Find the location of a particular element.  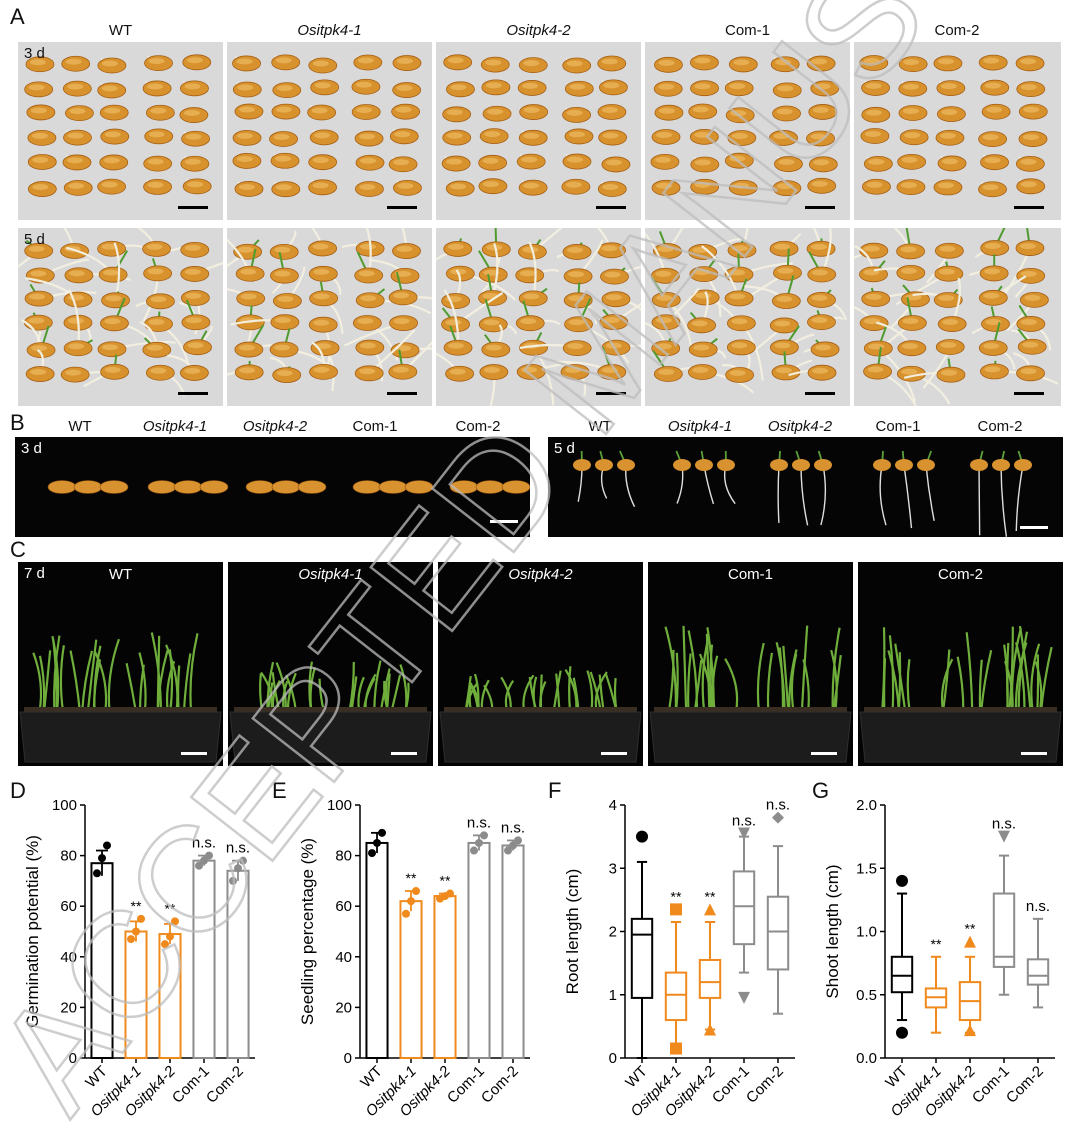

panel-label-c: C is located at coordinates (18, 550).